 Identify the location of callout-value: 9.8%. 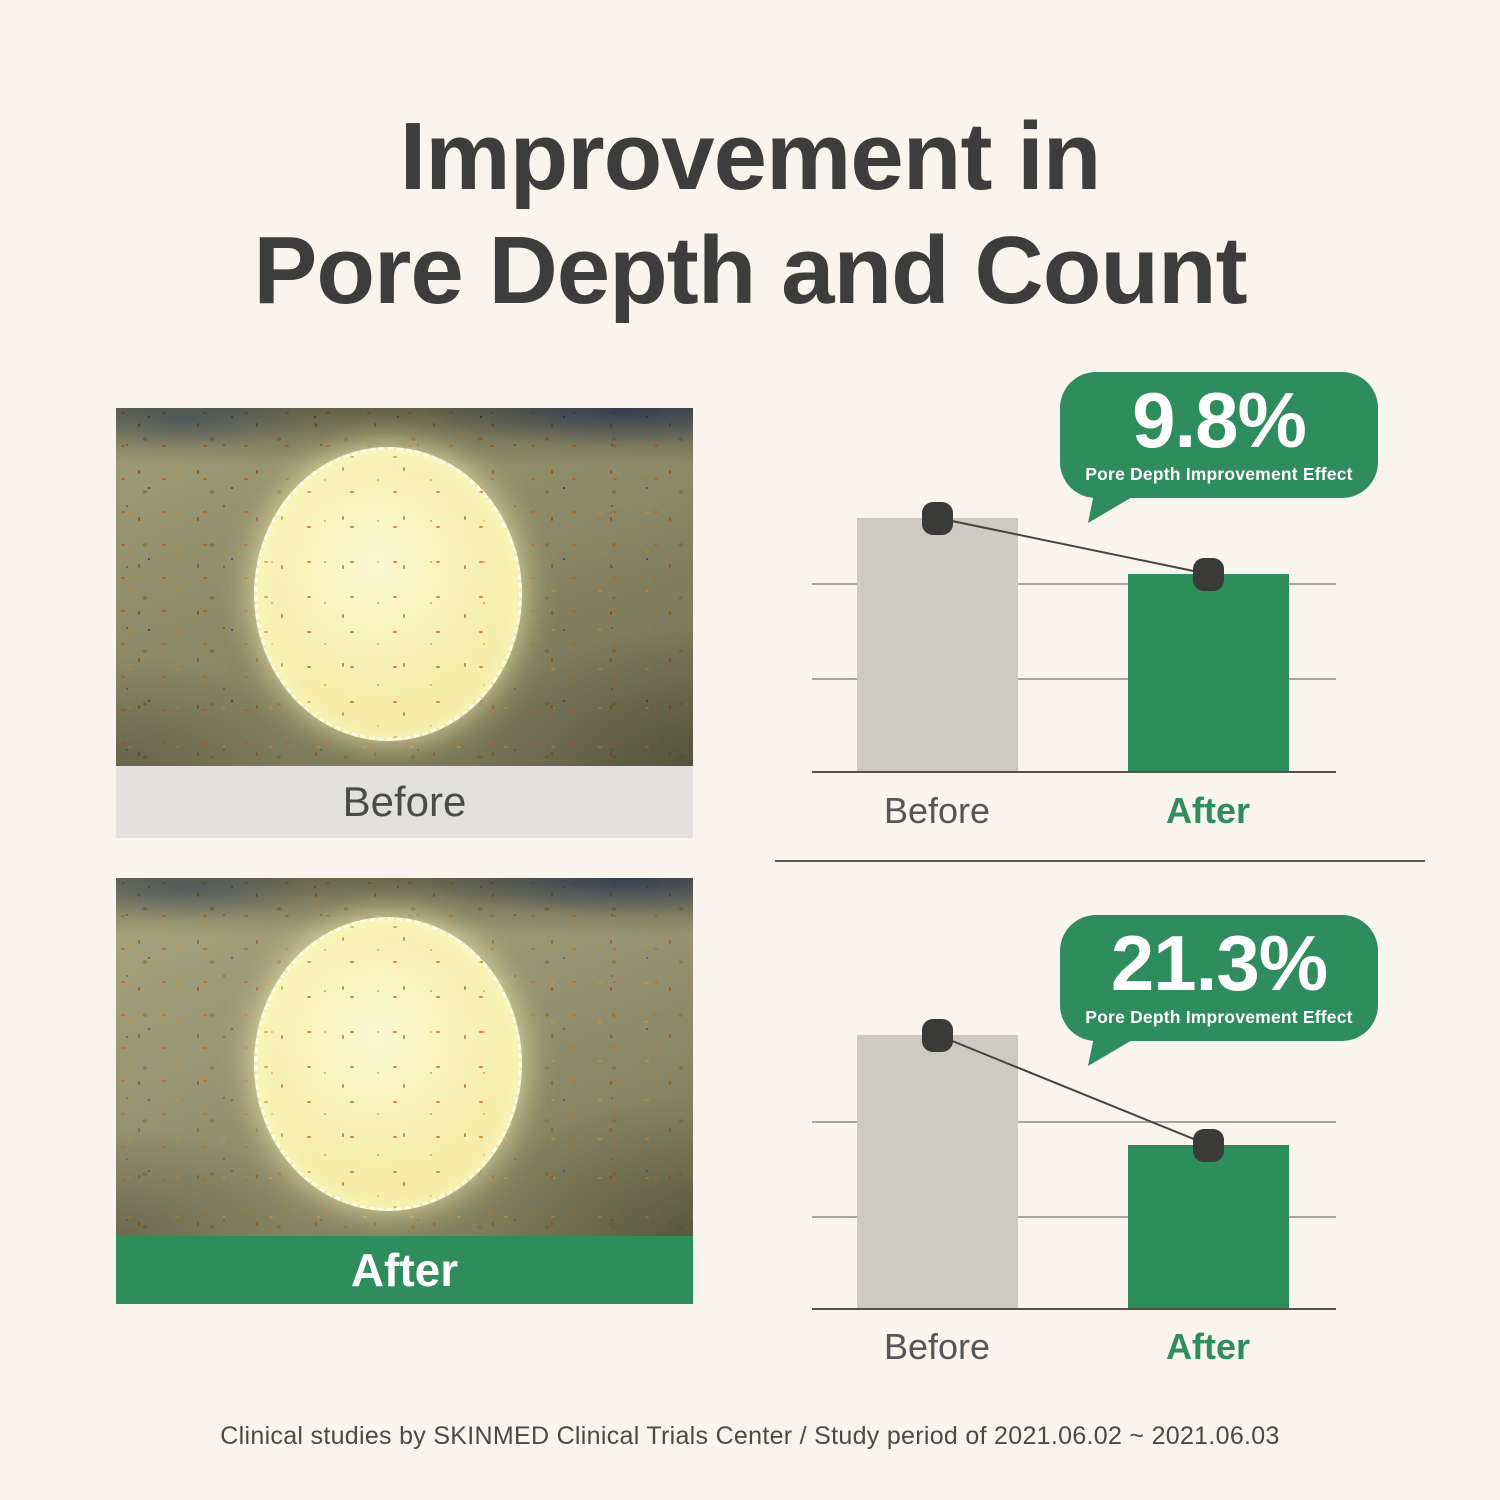
(1219, 420).